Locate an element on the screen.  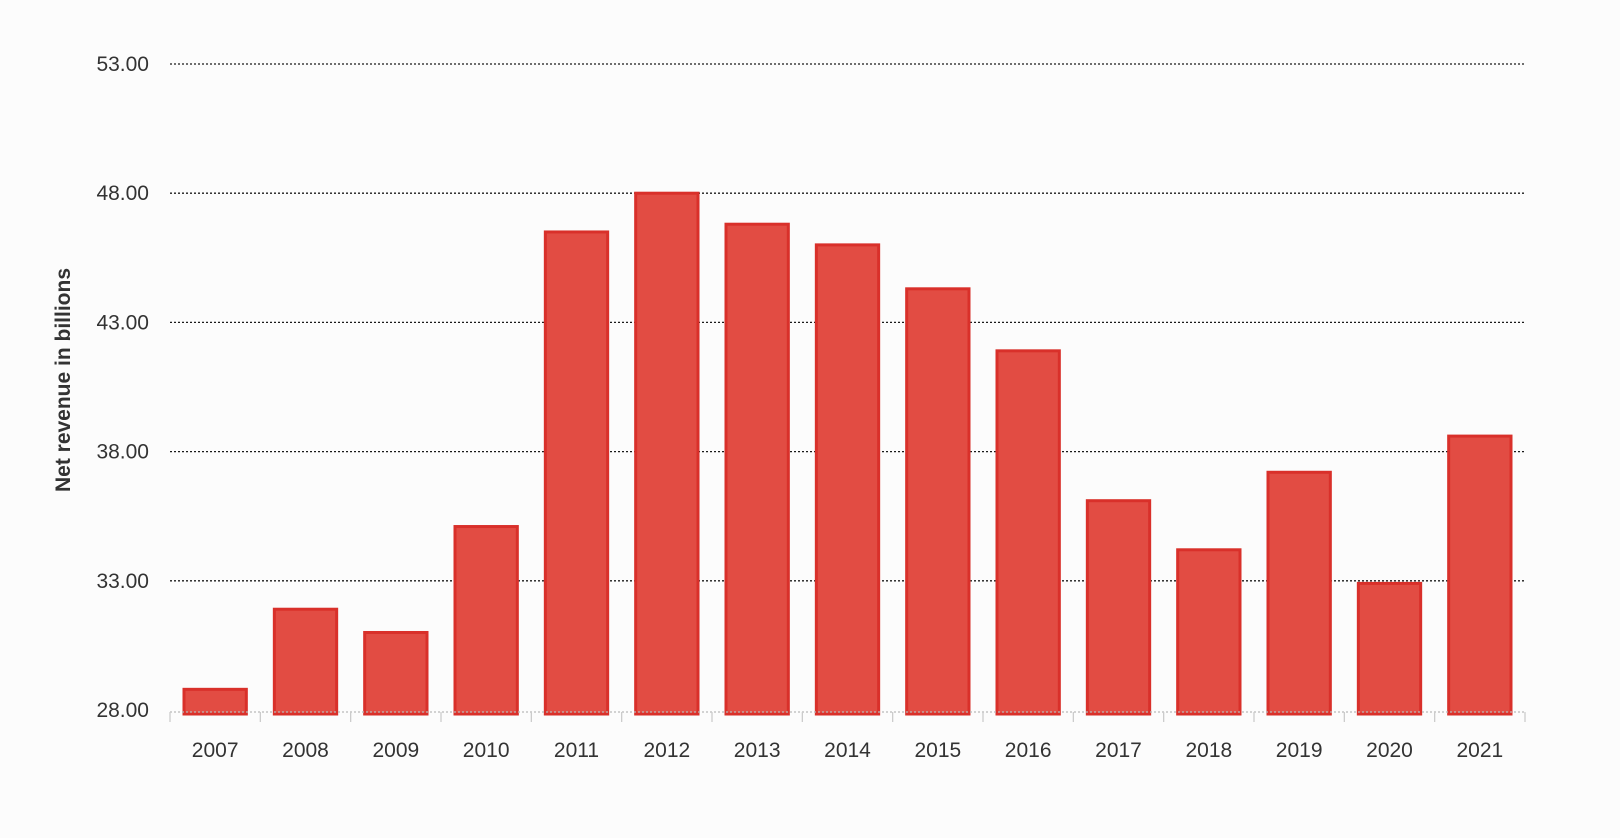
bar-2014 is located at coordinates (847, 479).